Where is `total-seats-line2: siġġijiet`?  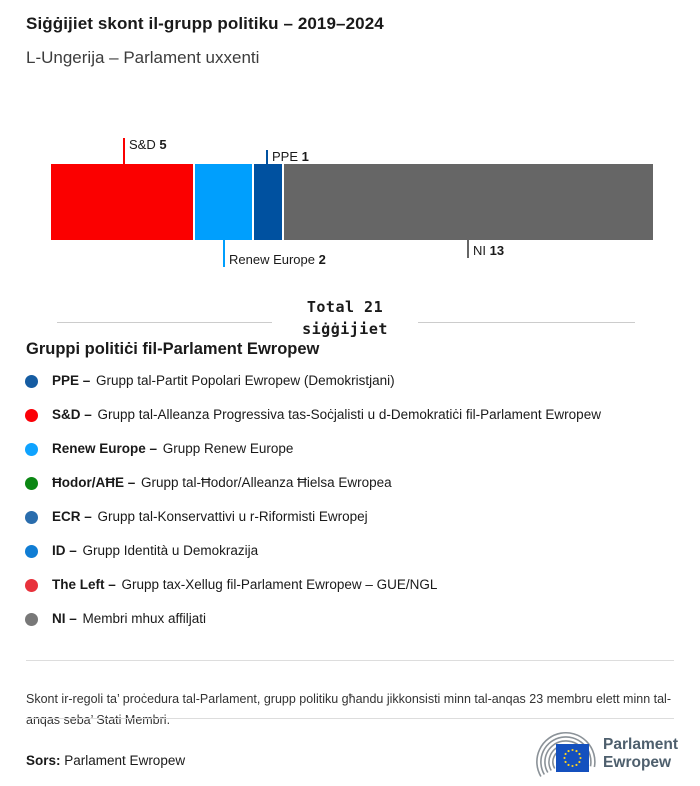
total-seats-line2: siġġijiet is located at coordinates (345, 329).